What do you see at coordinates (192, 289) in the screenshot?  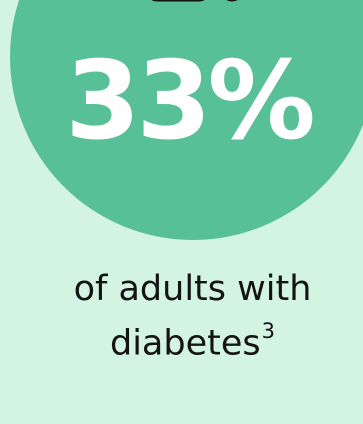 I see `caption-line-1: of adults with` at bounding box center [192, 289].